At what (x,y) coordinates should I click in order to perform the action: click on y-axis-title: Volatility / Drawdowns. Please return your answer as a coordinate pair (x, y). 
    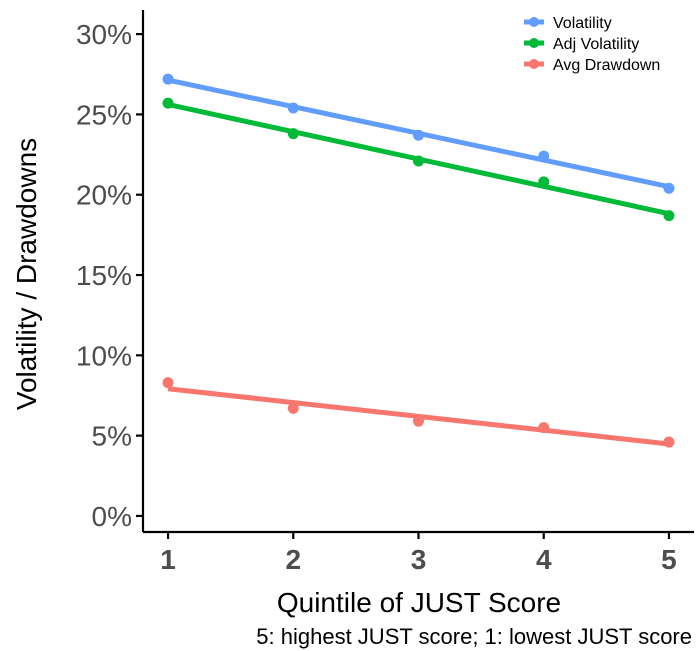
    Looking at the image, I should click on (26, 274).